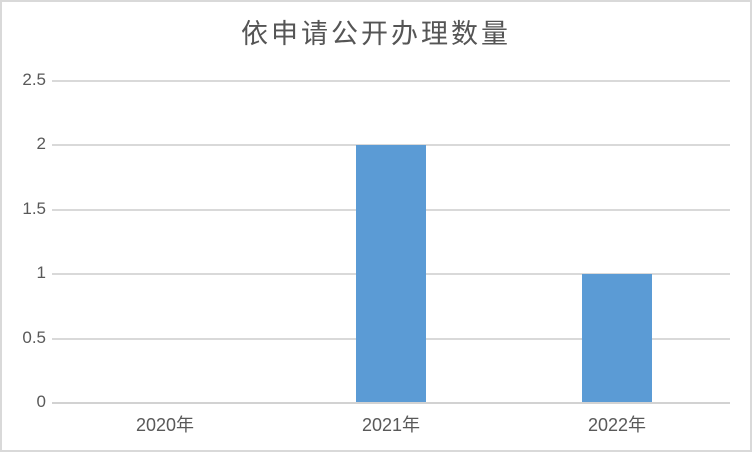 The width and height of the screenshot is (752, 452). I want to click on gridline, so click(391, 80).